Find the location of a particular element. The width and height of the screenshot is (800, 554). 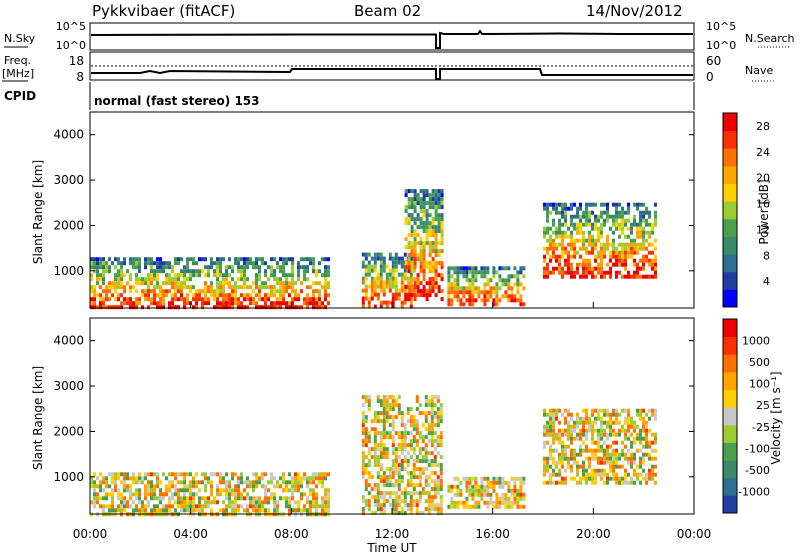

power-colorbar-segment is located at coordinates (730, 139).